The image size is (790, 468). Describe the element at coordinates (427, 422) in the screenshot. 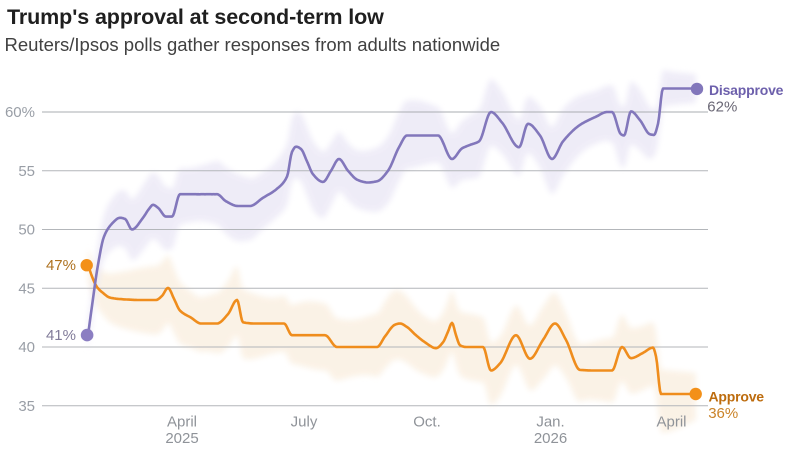

I see `svg-text: Oct.` at that location.